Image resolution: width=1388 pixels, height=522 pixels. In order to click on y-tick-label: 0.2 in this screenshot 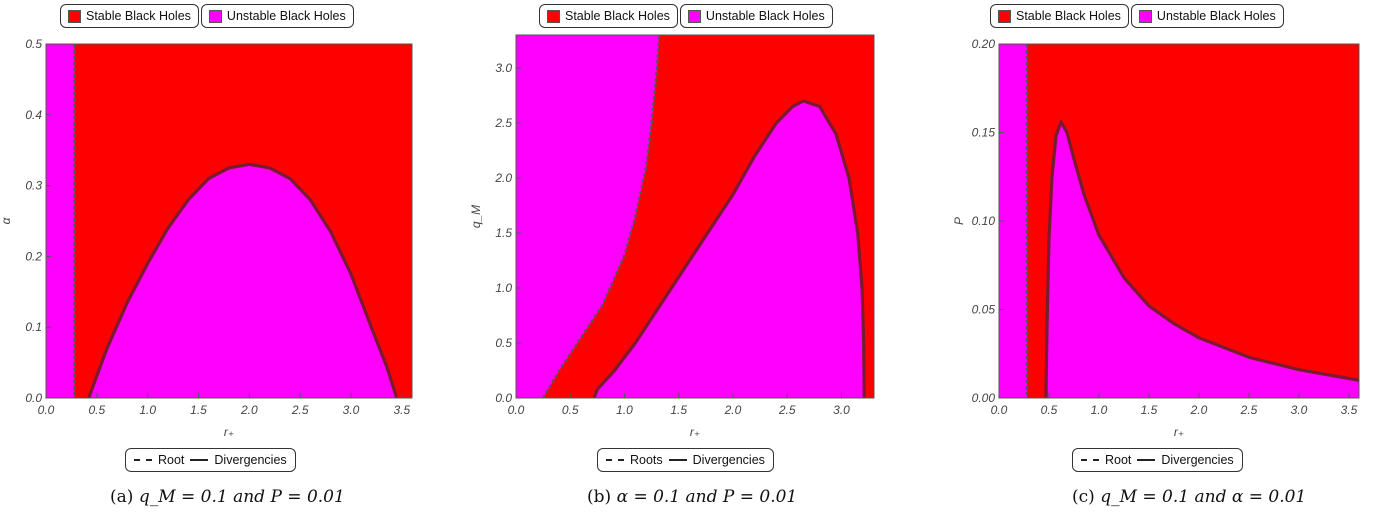, I will do `click(33, 256)`.